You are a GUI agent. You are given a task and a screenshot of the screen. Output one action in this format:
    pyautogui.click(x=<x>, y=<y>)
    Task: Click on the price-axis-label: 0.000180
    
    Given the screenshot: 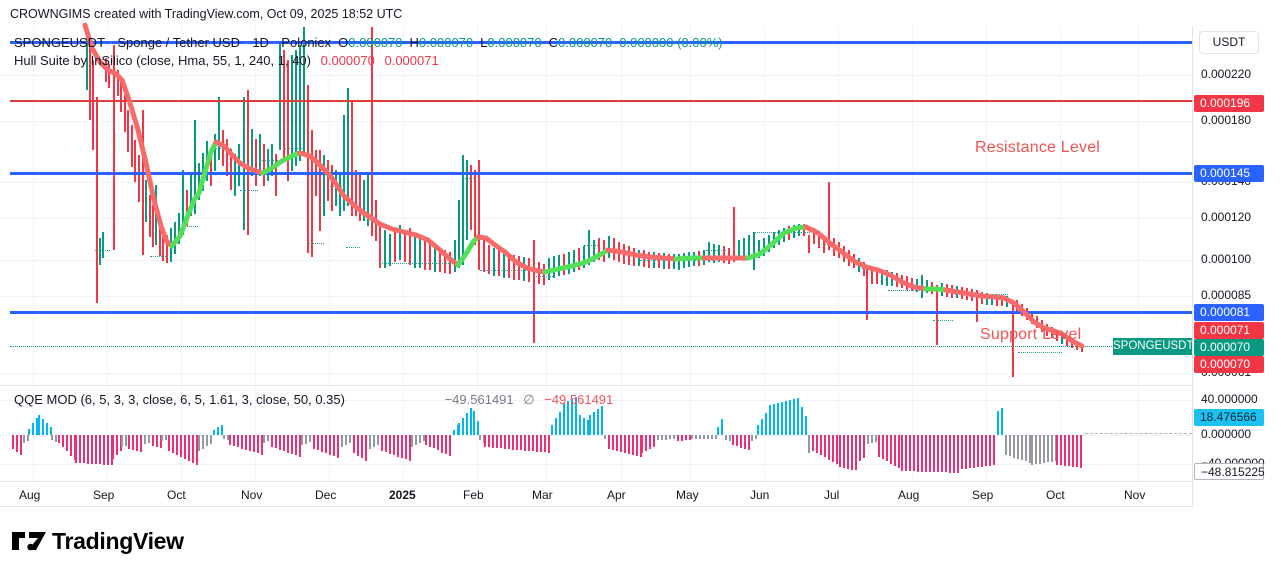 What is the action you would take?
    pyautogui.click(x=1226, y=120)
    